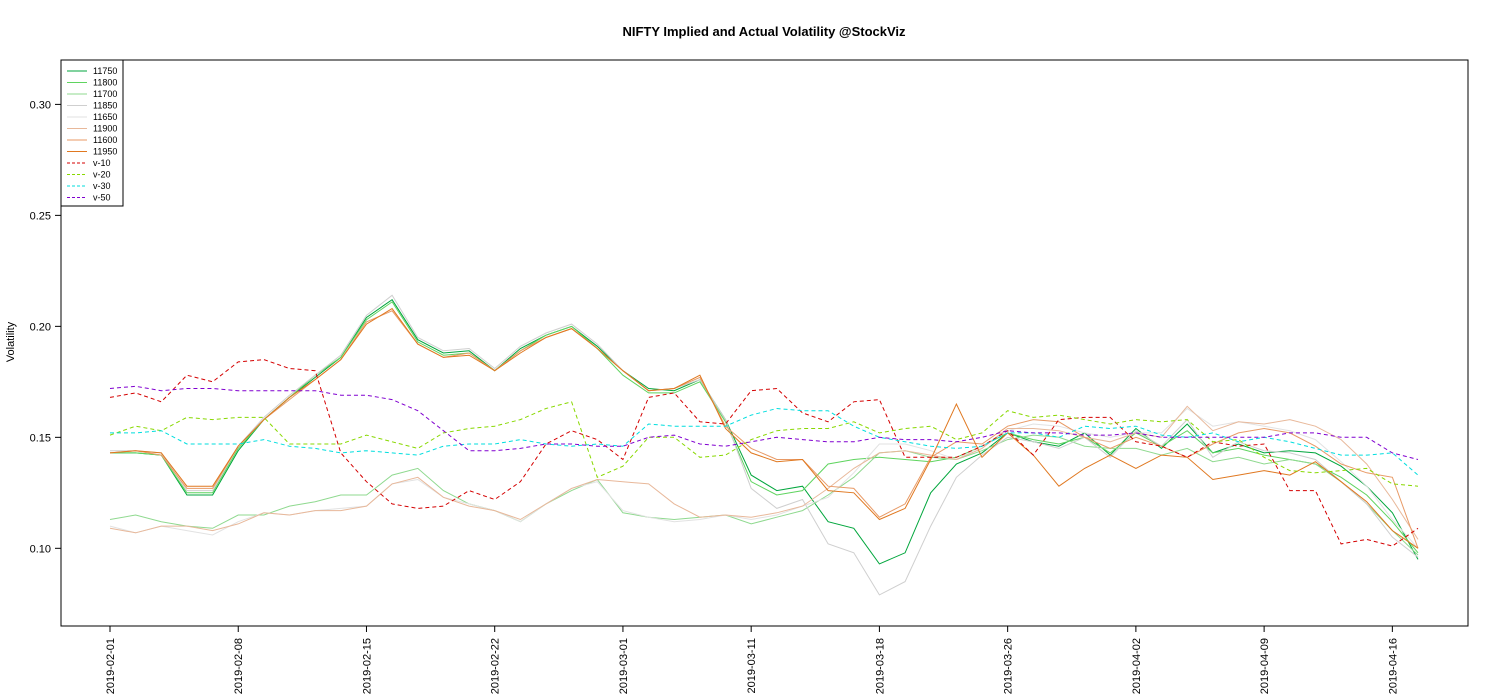 This screenshot has width=1500, height=700. I want to click on y-tick-label: 0.20, so click(40, 327).